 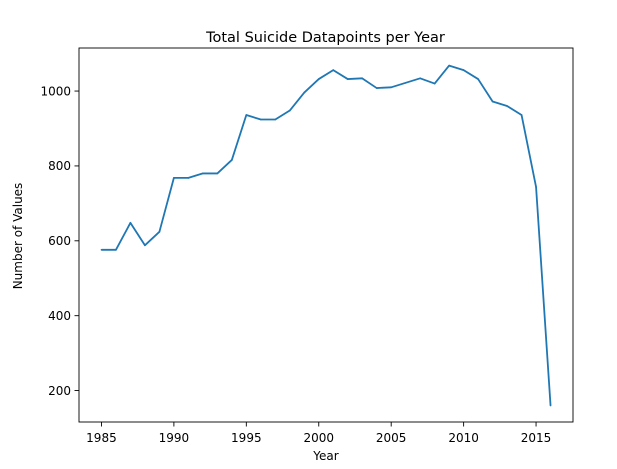 What do you see at coordinates (59, 166) in the screenshot?
I see `y-tick-label: 800` at bounding box center [59, 166].